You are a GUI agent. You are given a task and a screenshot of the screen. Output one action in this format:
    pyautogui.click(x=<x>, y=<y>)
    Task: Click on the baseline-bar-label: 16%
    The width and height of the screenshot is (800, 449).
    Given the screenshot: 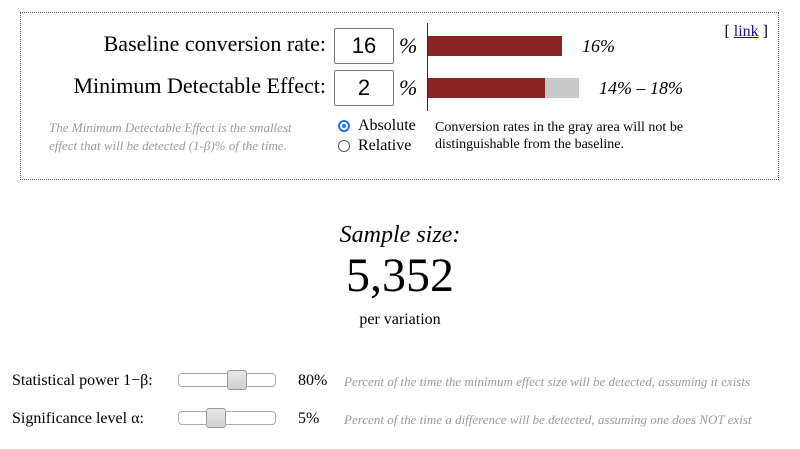 What is the action you would take?
    pyautogui.click(x=598, y=46)
    